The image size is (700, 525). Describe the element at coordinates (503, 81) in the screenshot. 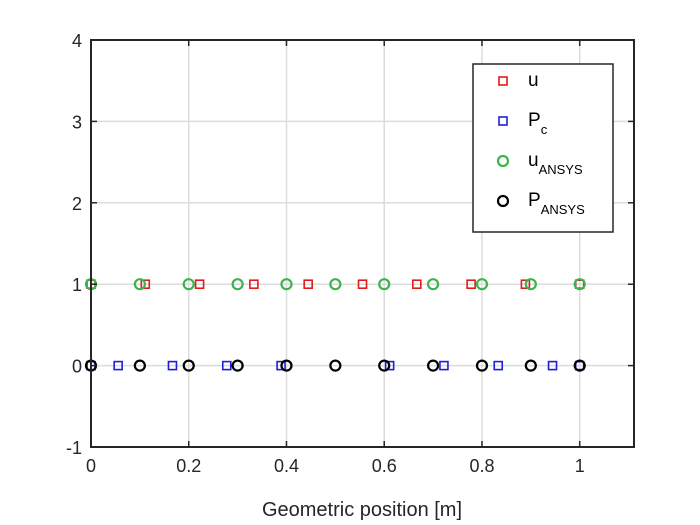

I see `legend-marker-u` at that location.